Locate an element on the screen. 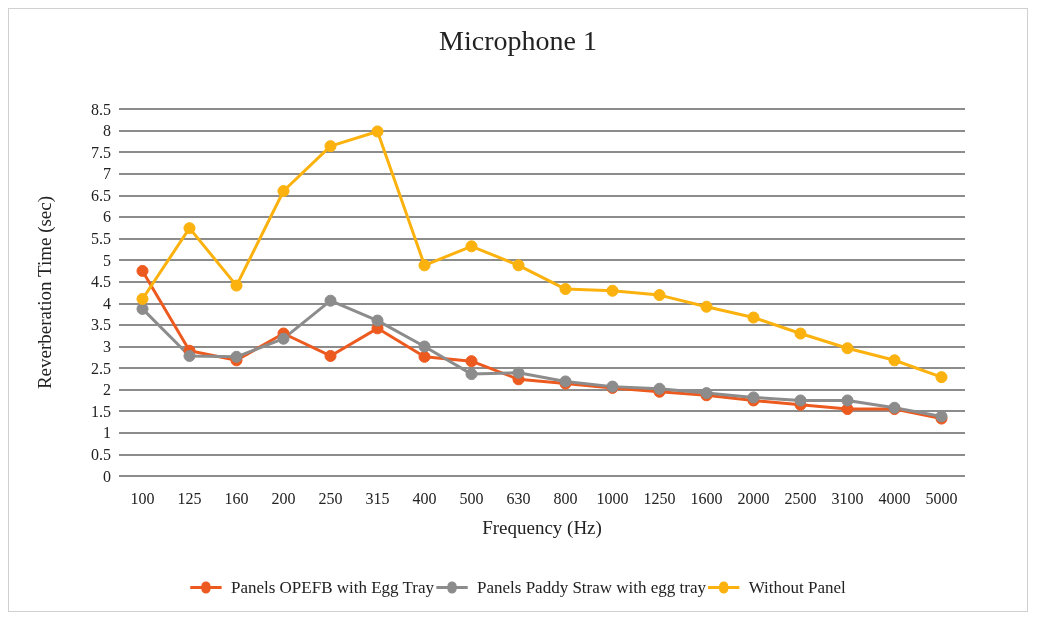  y-tick-label: 1.5 is located at coordinates (101, 411).